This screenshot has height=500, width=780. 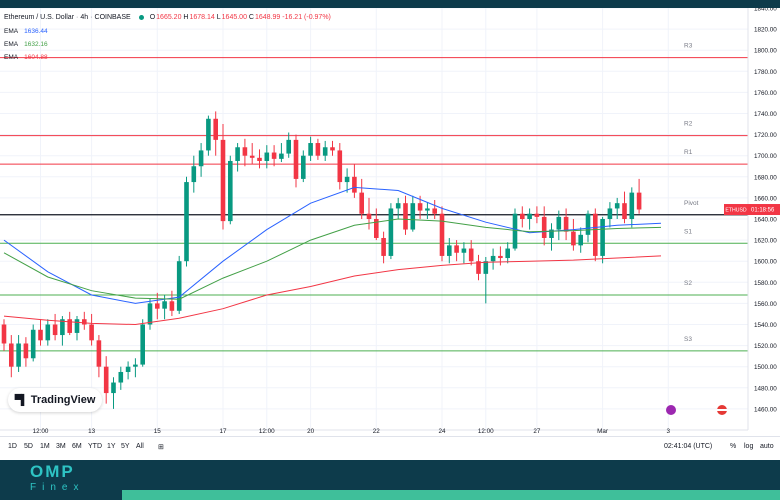 What do you see at coordinates (764, 210) in the screenshot?
I see `last-price-countdown-tag` at bounding box center [764, 210].